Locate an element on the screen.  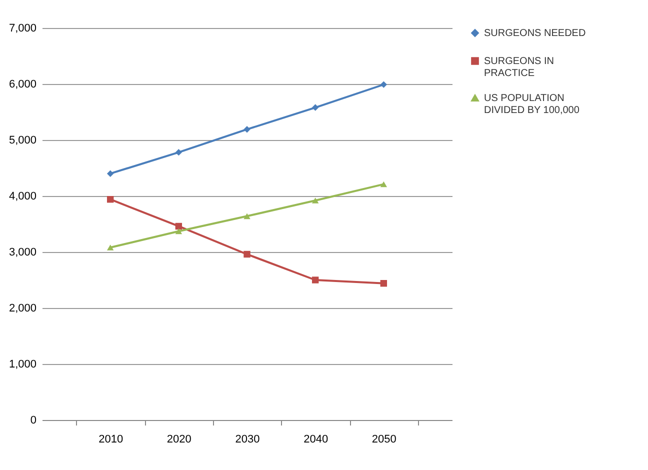
legend-label: US POPULATION DIVIDED BY 100,000 is located at coordinates (532, 104).